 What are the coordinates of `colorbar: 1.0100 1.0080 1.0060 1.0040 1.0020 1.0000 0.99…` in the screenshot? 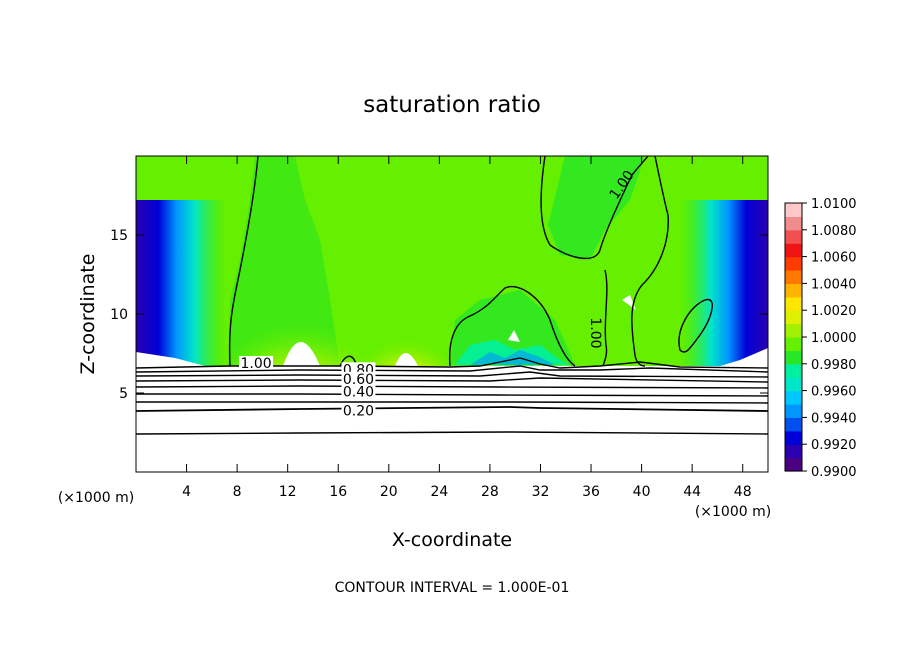 It's located at (820, 338).